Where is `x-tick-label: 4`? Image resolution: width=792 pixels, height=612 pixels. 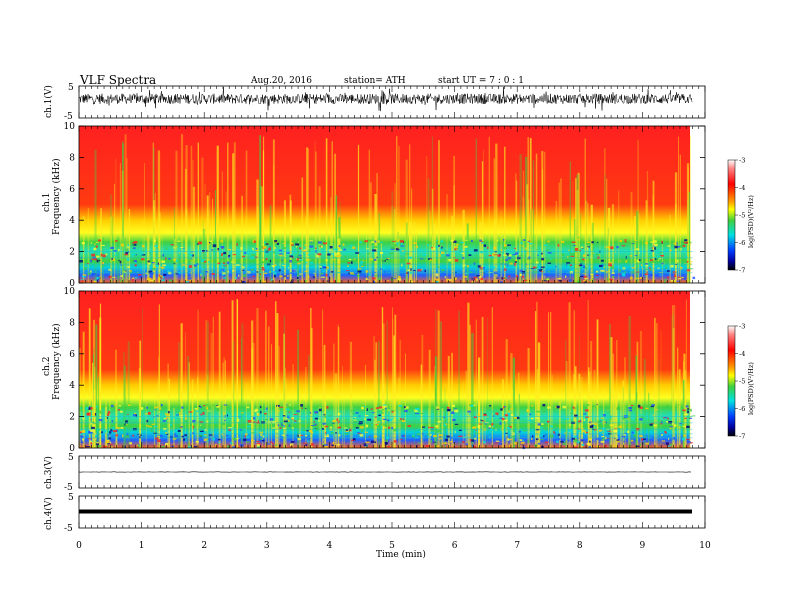 x-tick-label: 4 is located at coordinates (330, 546).